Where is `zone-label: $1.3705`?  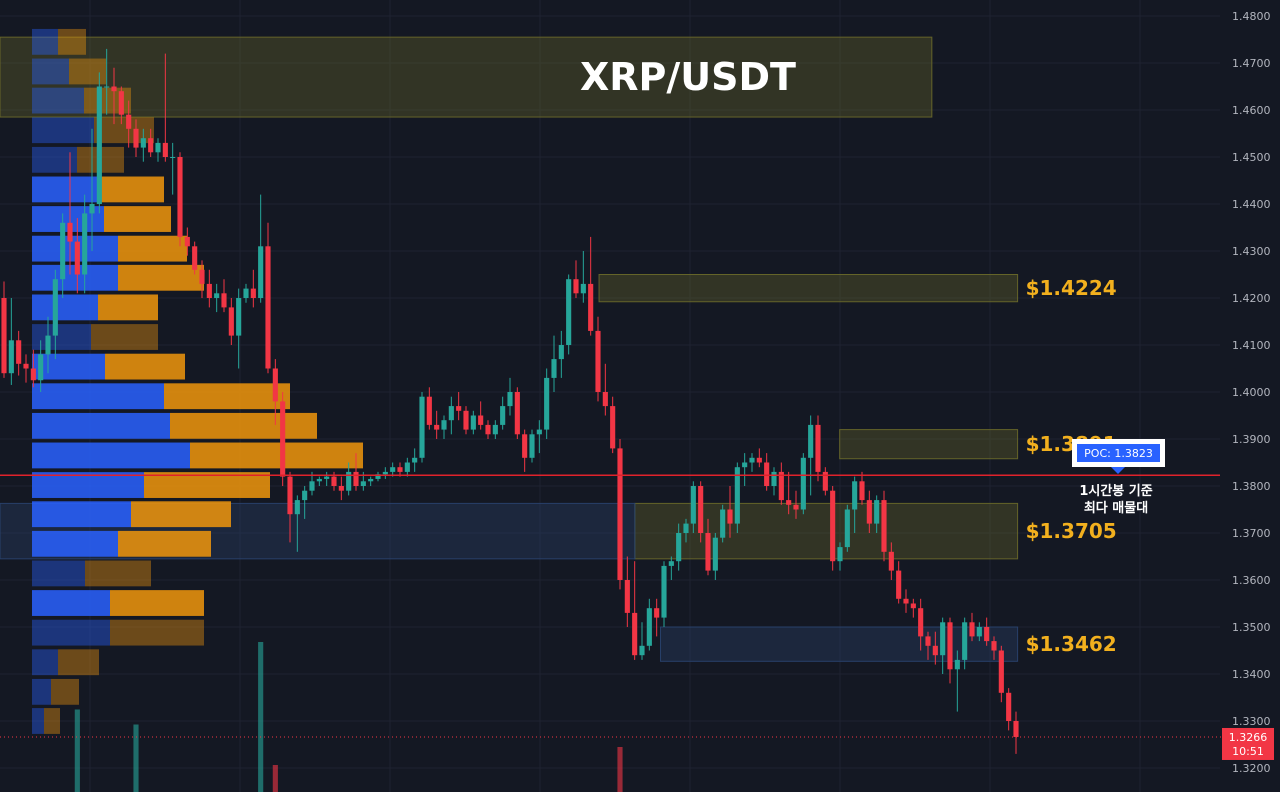
zone-label: $1.3705 is located at coordinates (1071, 531).